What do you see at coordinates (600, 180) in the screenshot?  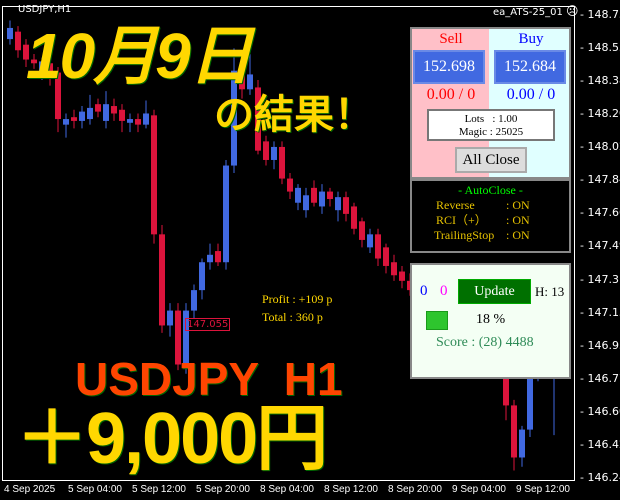 I see `price-tick: - 147.845` at bounding box center [600, 180].